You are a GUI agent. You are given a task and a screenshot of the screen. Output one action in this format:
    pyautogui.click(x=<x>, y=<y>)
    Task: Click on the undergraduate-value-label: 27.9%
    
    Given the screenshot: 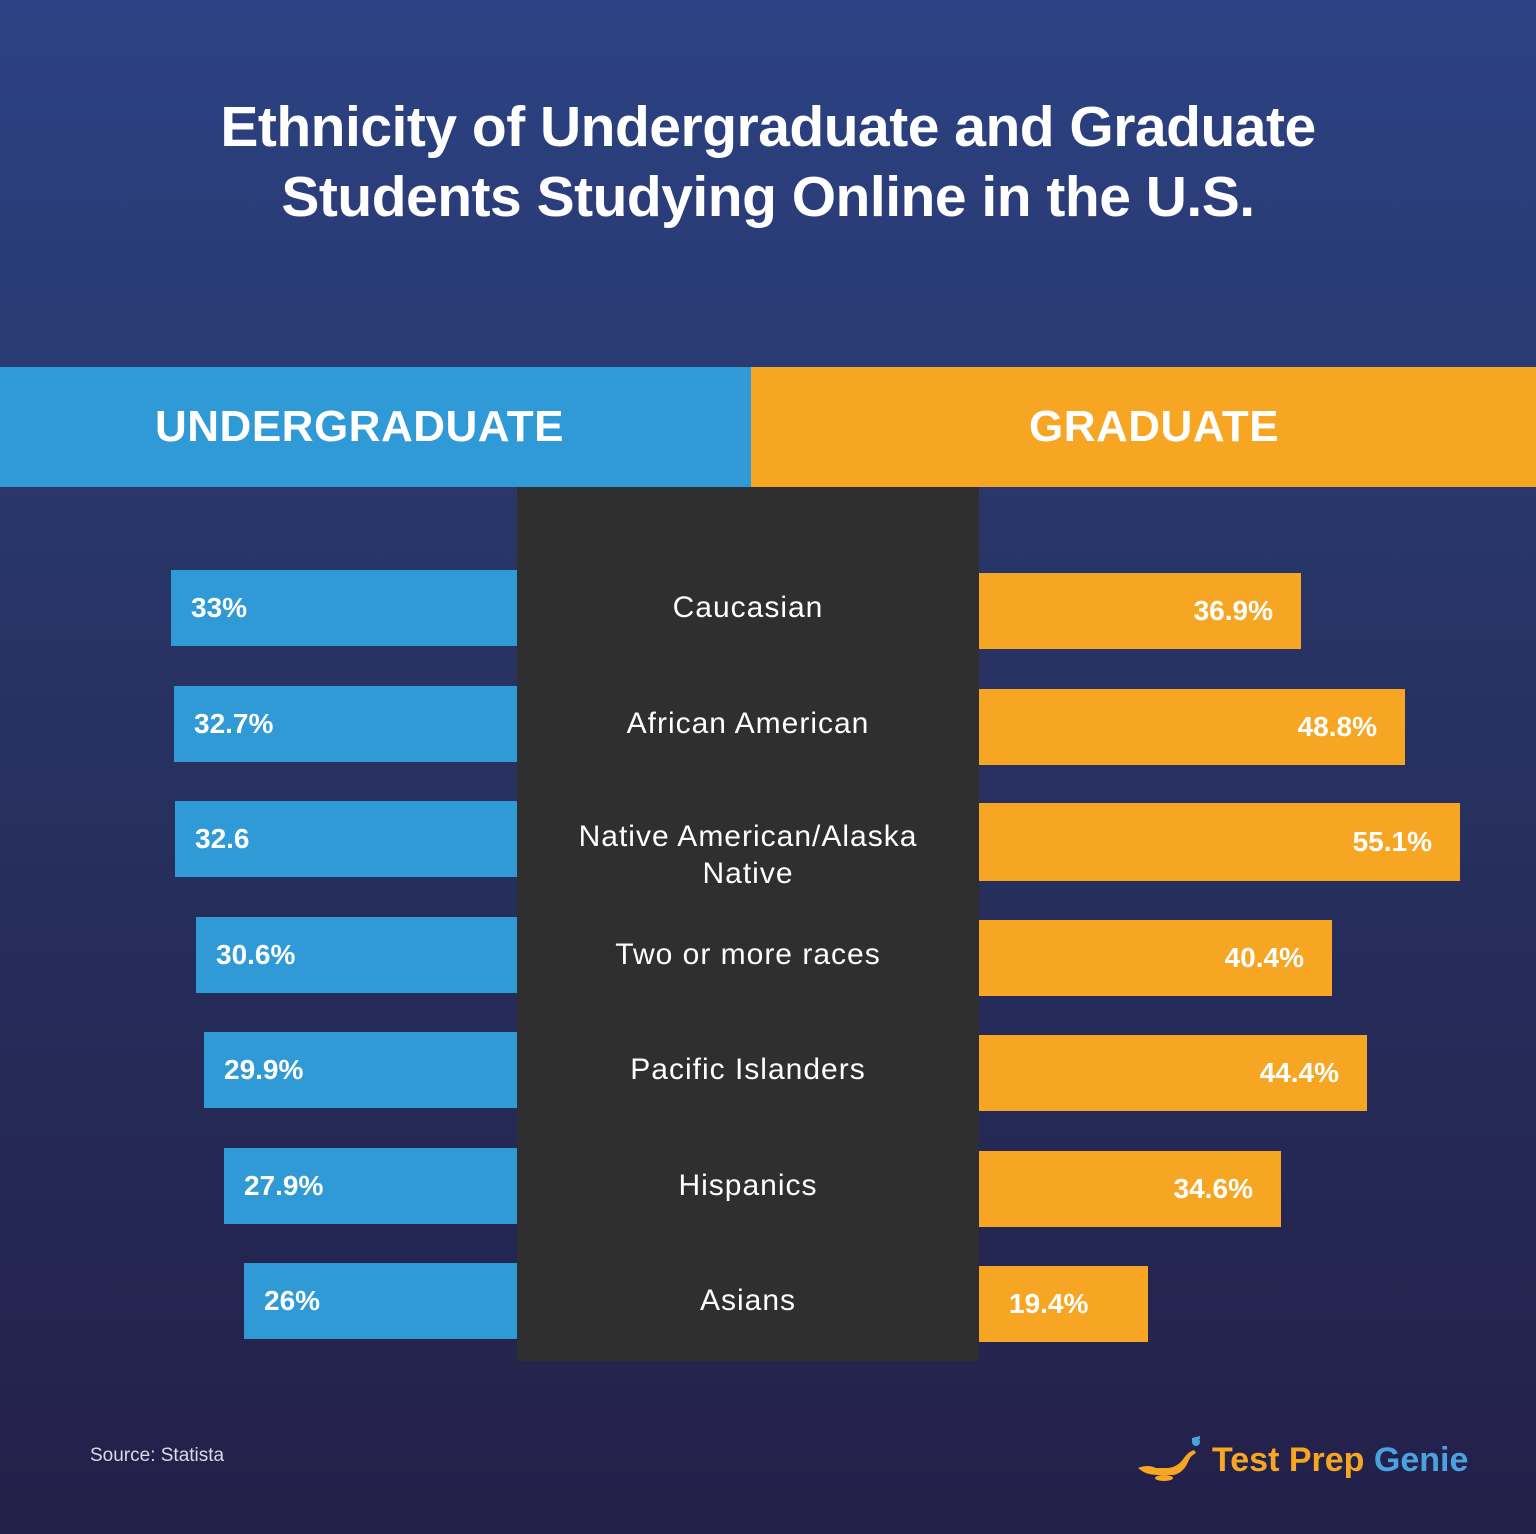 What is the action you would take?
    pyautogui.click(x=284, y=1185)
    